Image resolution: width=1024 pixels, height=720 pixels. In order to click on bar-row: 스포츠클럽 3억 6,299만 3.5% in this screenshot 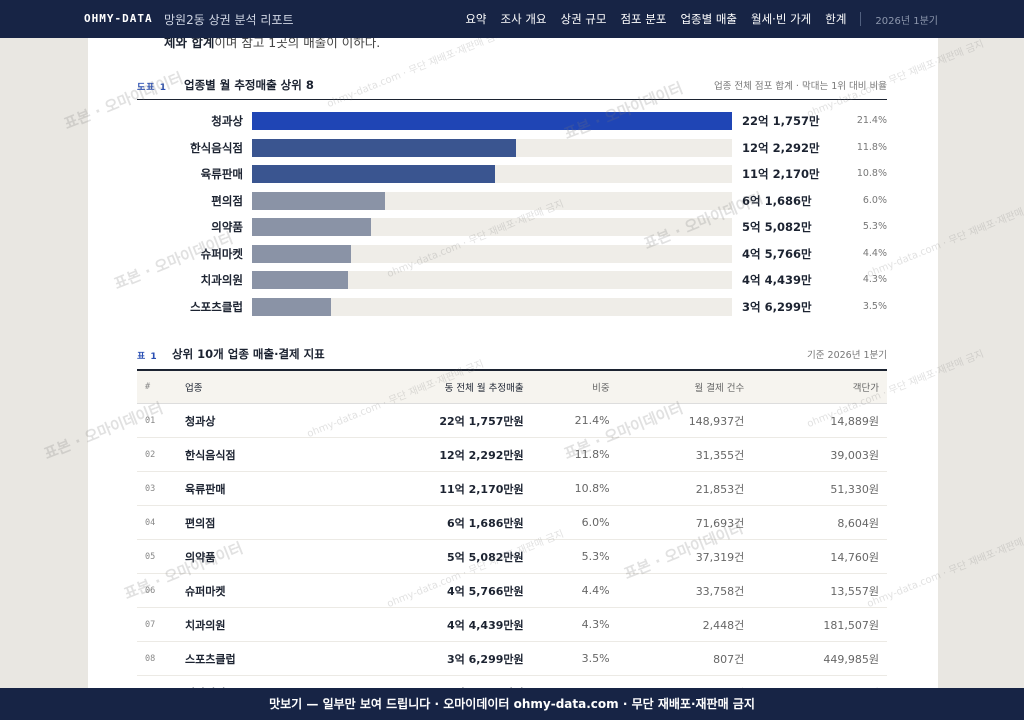, I will do `click(512, 306)`.